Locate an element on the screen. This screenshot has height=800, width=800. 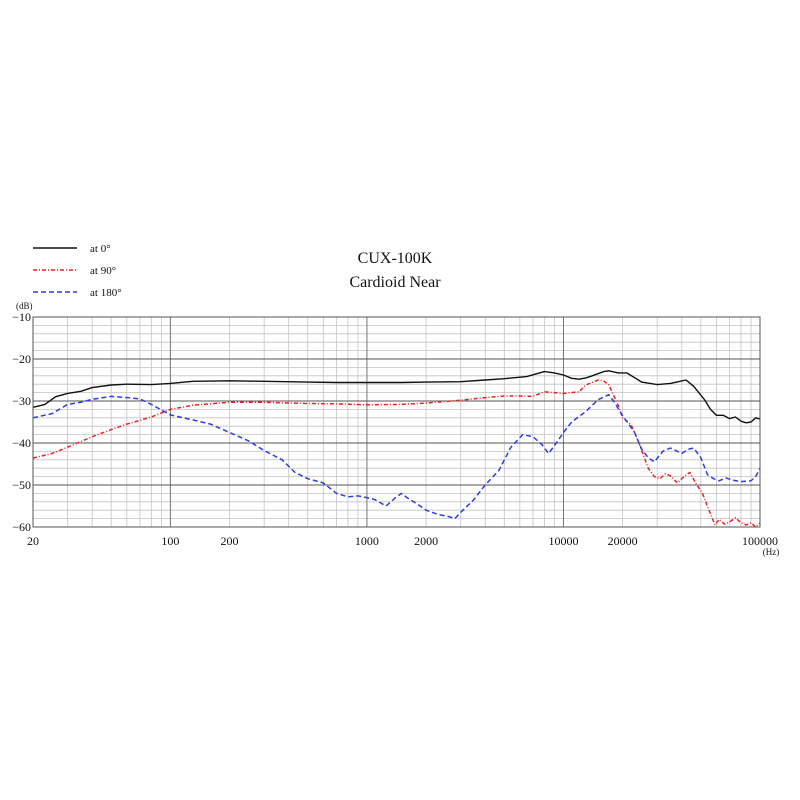
y-tick-label: −40 is located at coordinates (21, 443).